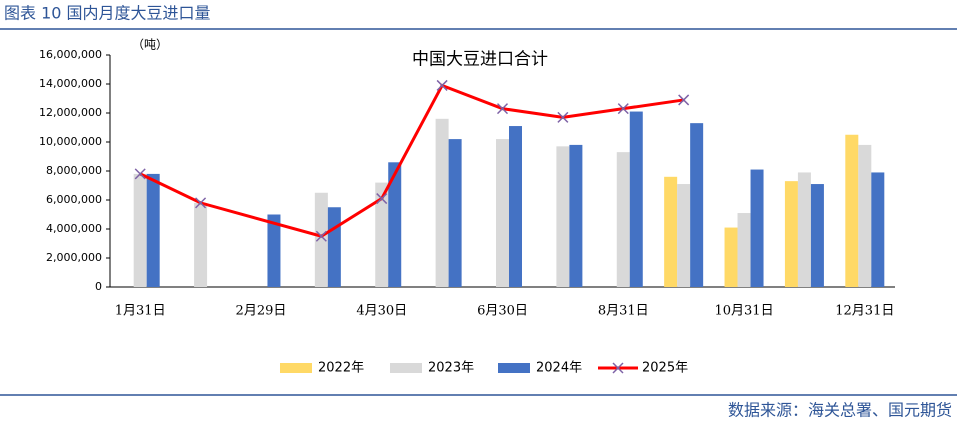  I want to click on x-tick-label: 8月31日, so click(623, 311).